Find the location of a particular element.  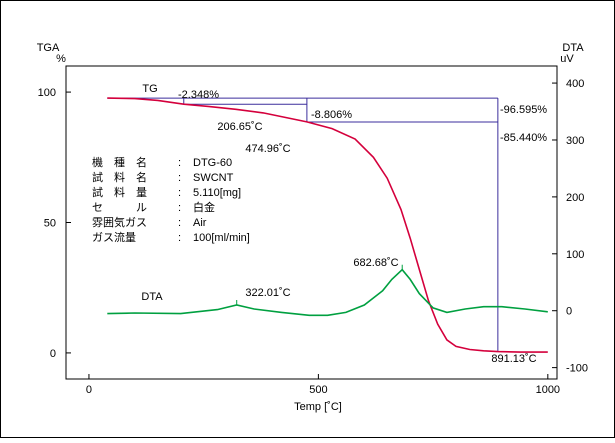

loss2-label: -8.806% is located at coordinates (331, 115).